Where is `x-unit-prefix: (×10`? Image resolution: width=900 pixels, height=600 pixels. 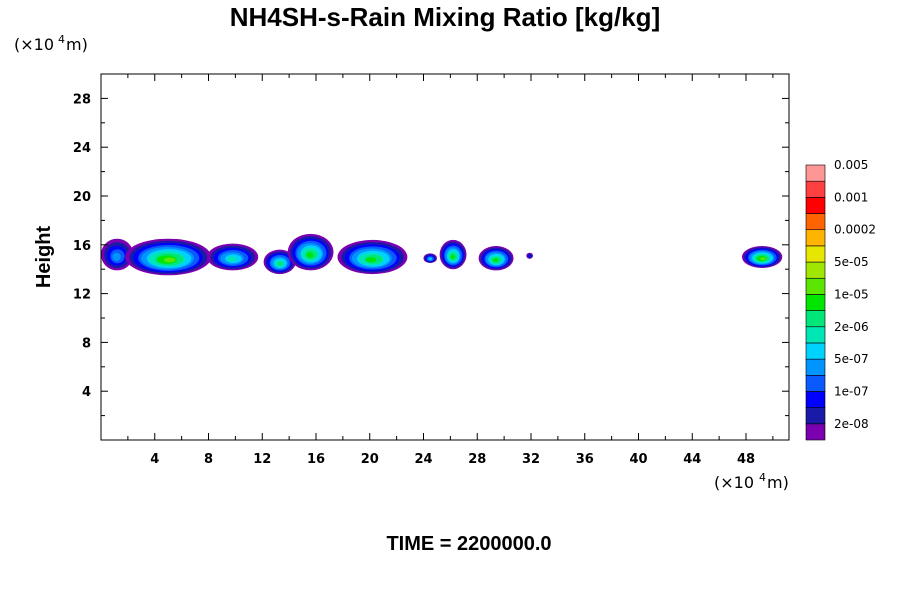 x-unit-prefix: (×10 is located at coordinates (734, 482).